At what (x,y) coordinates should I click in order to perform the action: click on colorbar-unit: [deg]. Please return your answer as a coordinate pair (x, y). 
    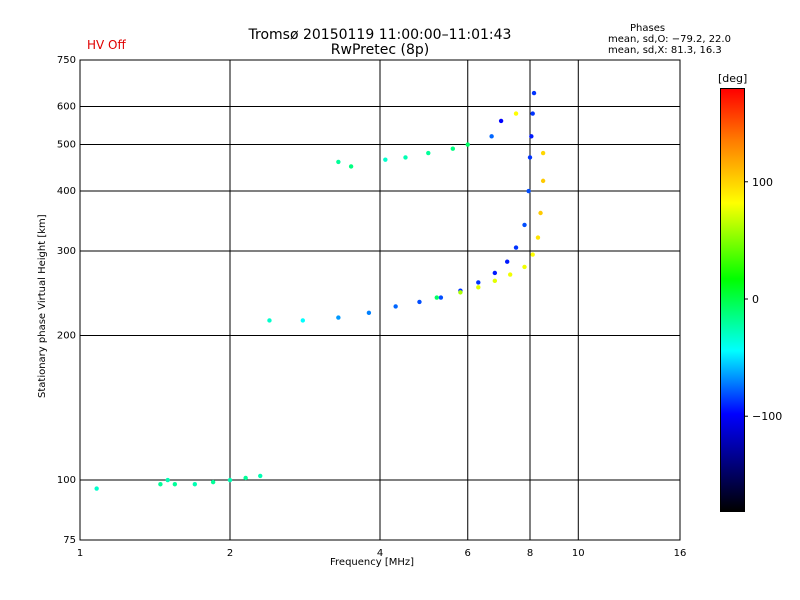
    Looking at the image, I should click on (733, 78).